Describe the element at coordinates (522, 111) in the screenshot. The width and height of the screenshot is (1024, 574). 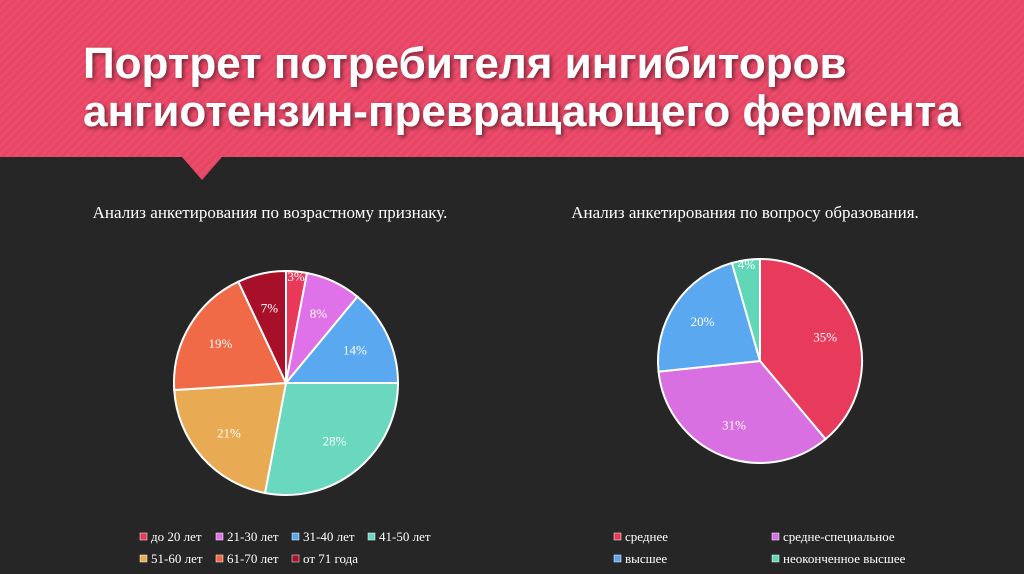
I see `title-line: ангиотензин-превращающего фермента` at that location.